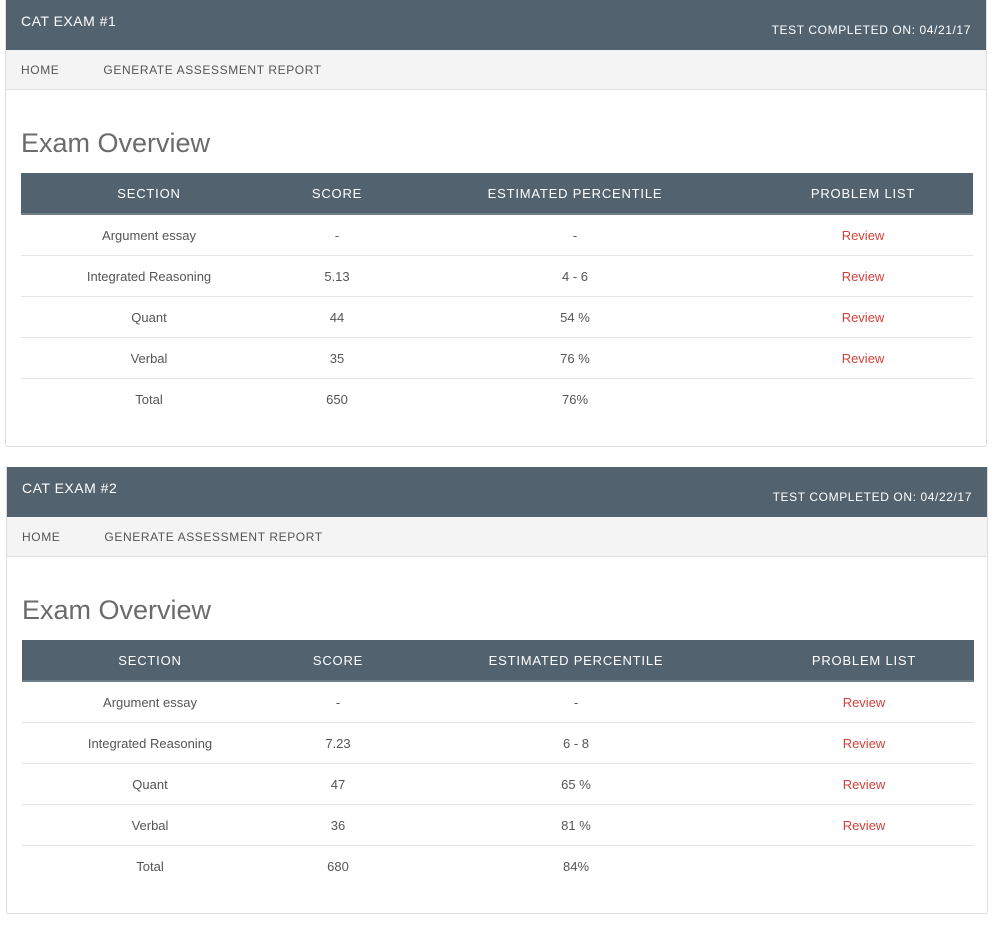 This screenshot has height=925, width=996. I want to click on percentile-cell: 6 - 8, so click(576, 743).